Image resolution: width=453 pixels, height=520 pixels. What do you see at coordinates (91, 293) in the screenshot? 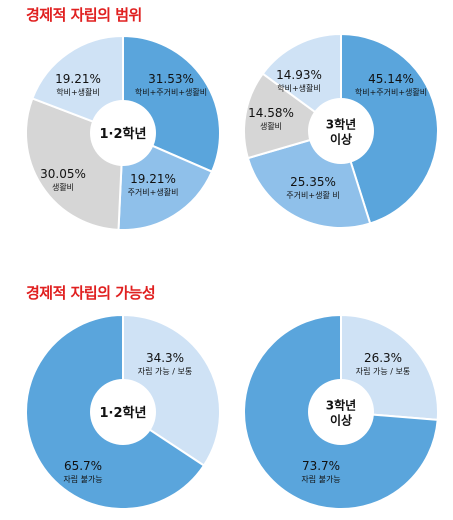
I see `section-title-possibility: 경제적 자립의 가능성` at bounding box center [91, 293].